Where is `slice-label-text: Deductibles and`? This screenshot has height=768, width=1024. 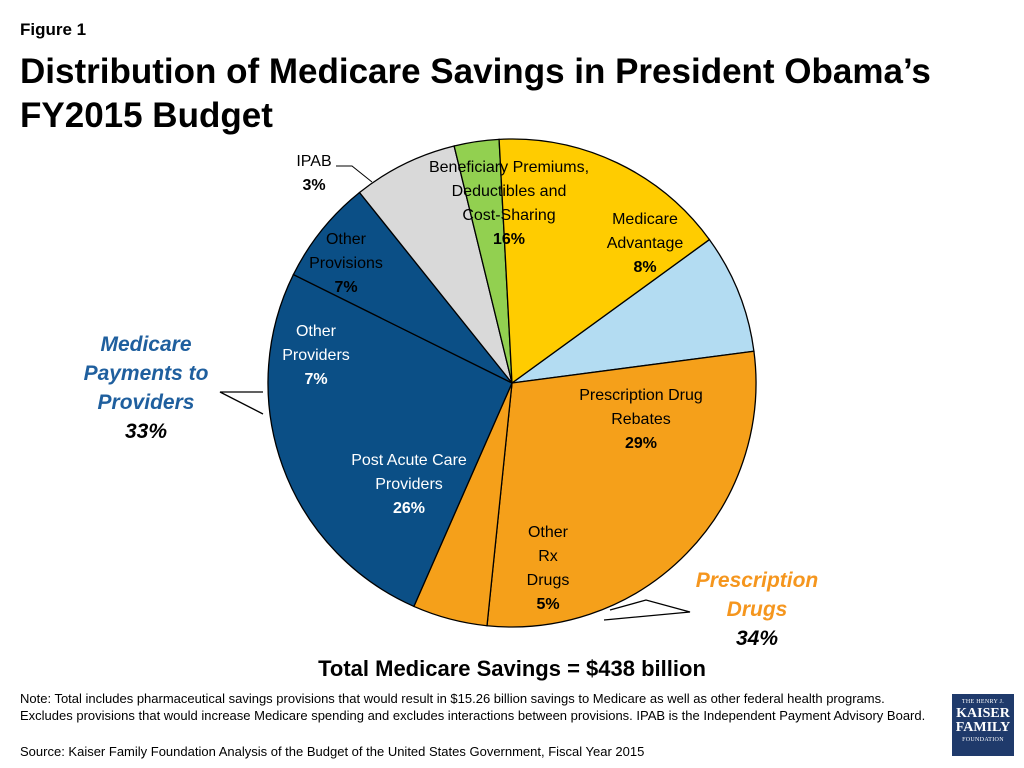 slice-label-text: Deductibles and is located at coordinates (509, 191).